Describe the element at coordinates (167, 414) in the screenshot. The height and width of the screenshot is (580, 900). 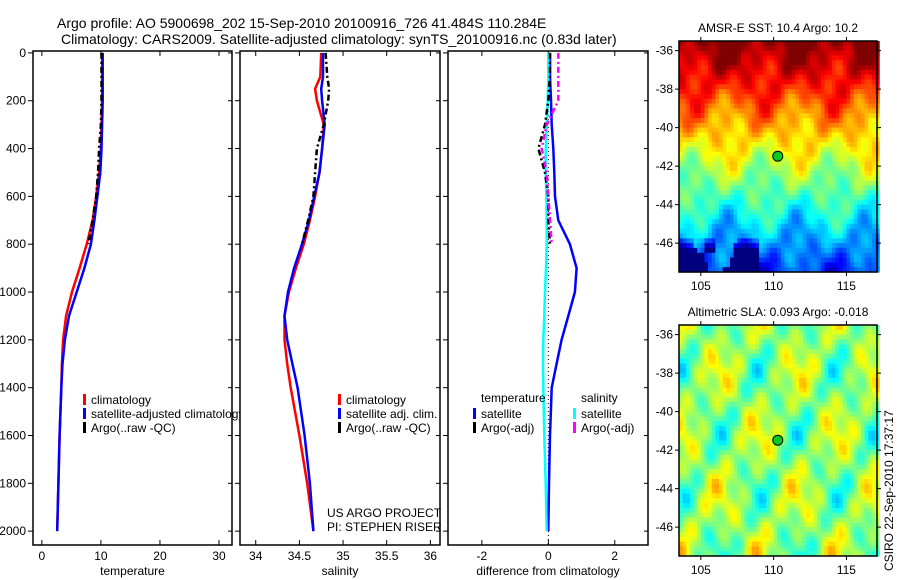
I see `legend-label: satellite-adjusted climatology` at that location.